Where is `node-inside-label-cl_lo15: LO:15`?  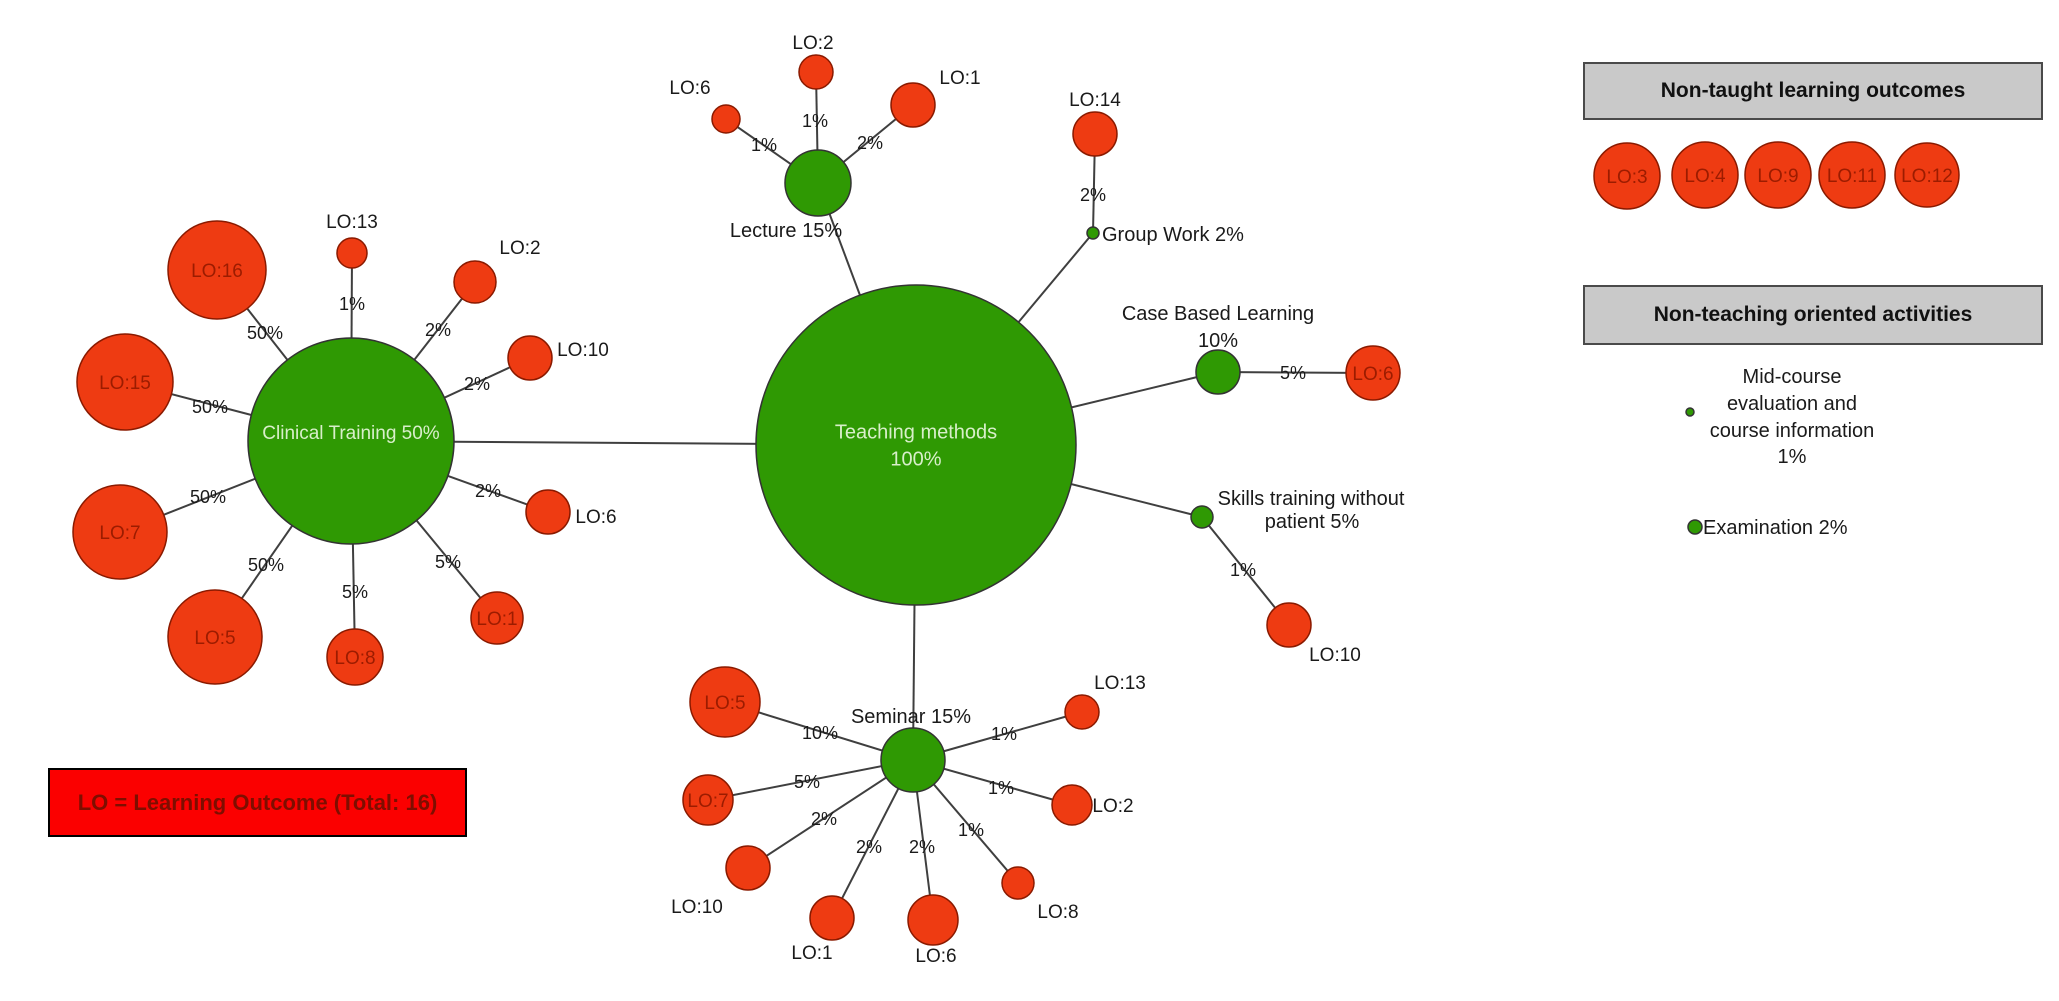 node-inside-label-cl_lo15: LO:15 is located at coordinates (125, 383).